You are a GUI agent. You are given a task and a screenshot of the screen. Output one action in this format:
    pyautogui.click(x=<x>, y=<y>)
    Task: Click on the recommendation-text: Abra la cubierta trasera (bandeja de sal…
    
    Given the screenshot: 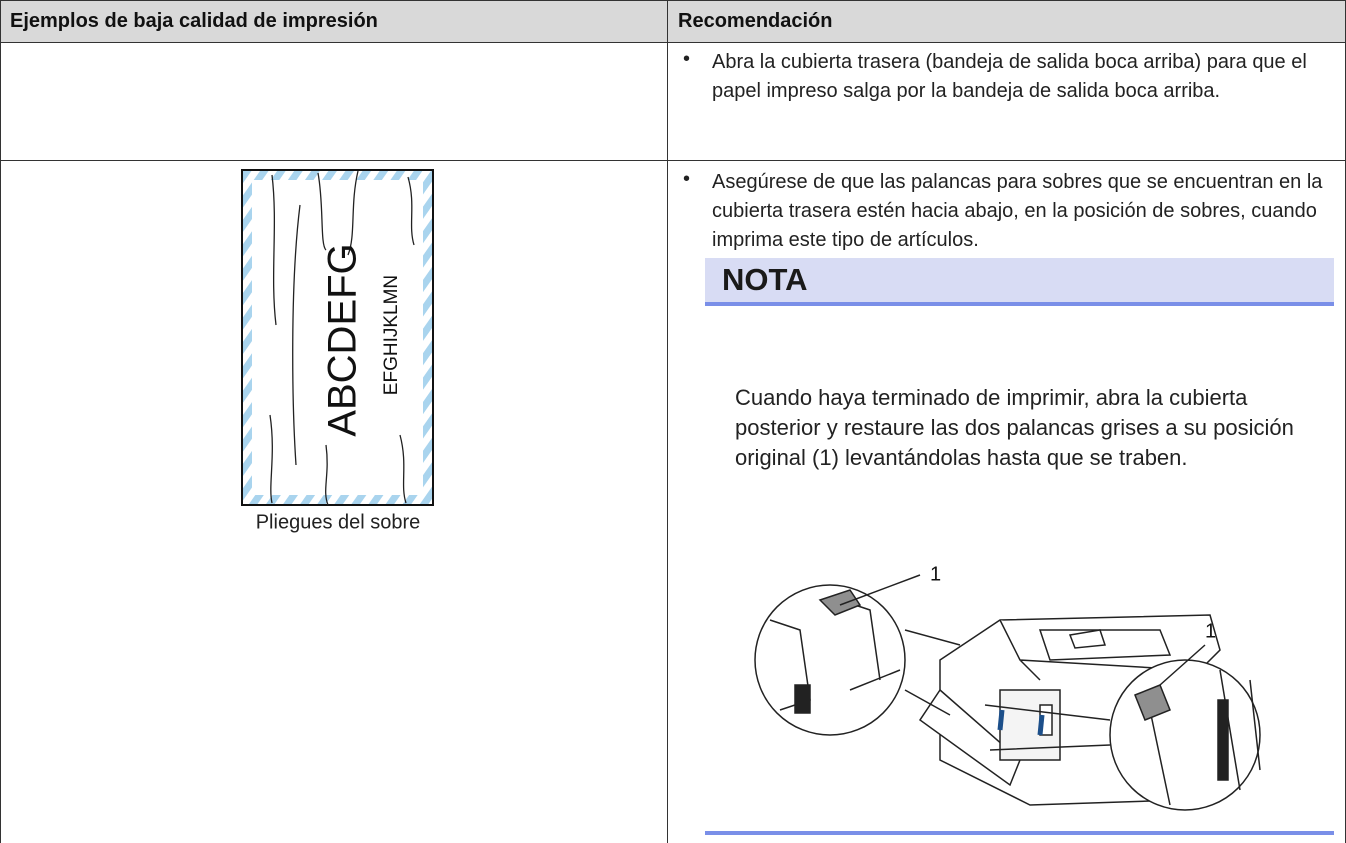 What is the action you would take?
    pyautogui.click(x=1009, y=76)
    